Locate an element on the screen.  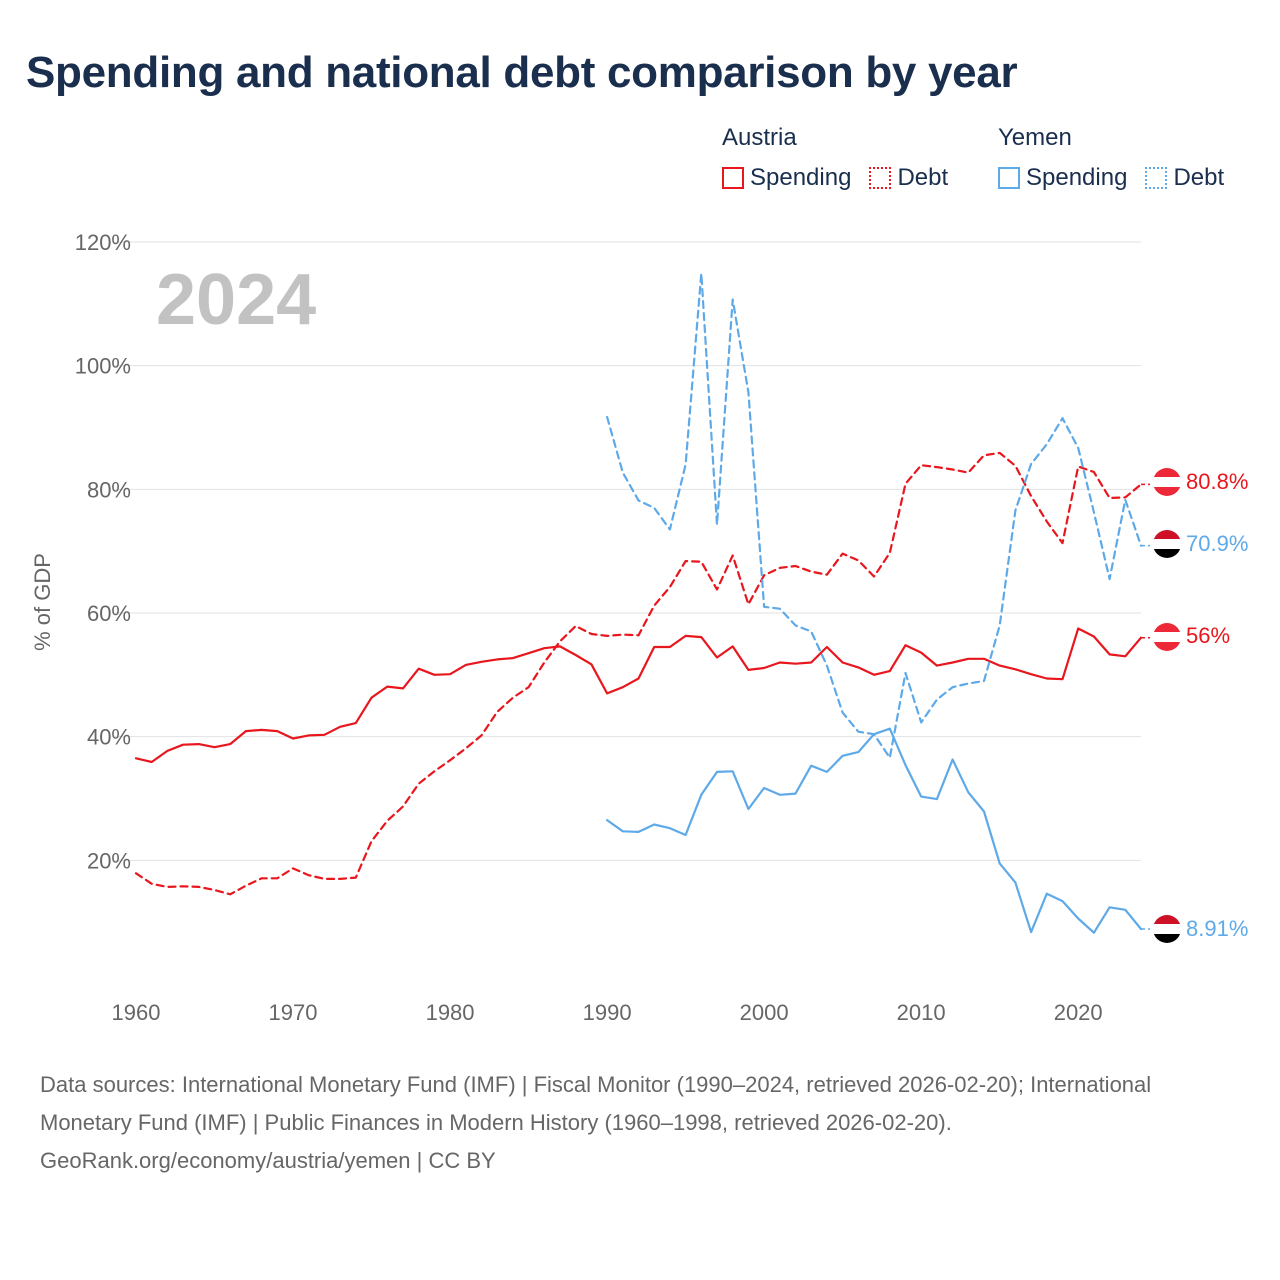
flag-marker-austria-debt is located at coordinates (1167, 482).